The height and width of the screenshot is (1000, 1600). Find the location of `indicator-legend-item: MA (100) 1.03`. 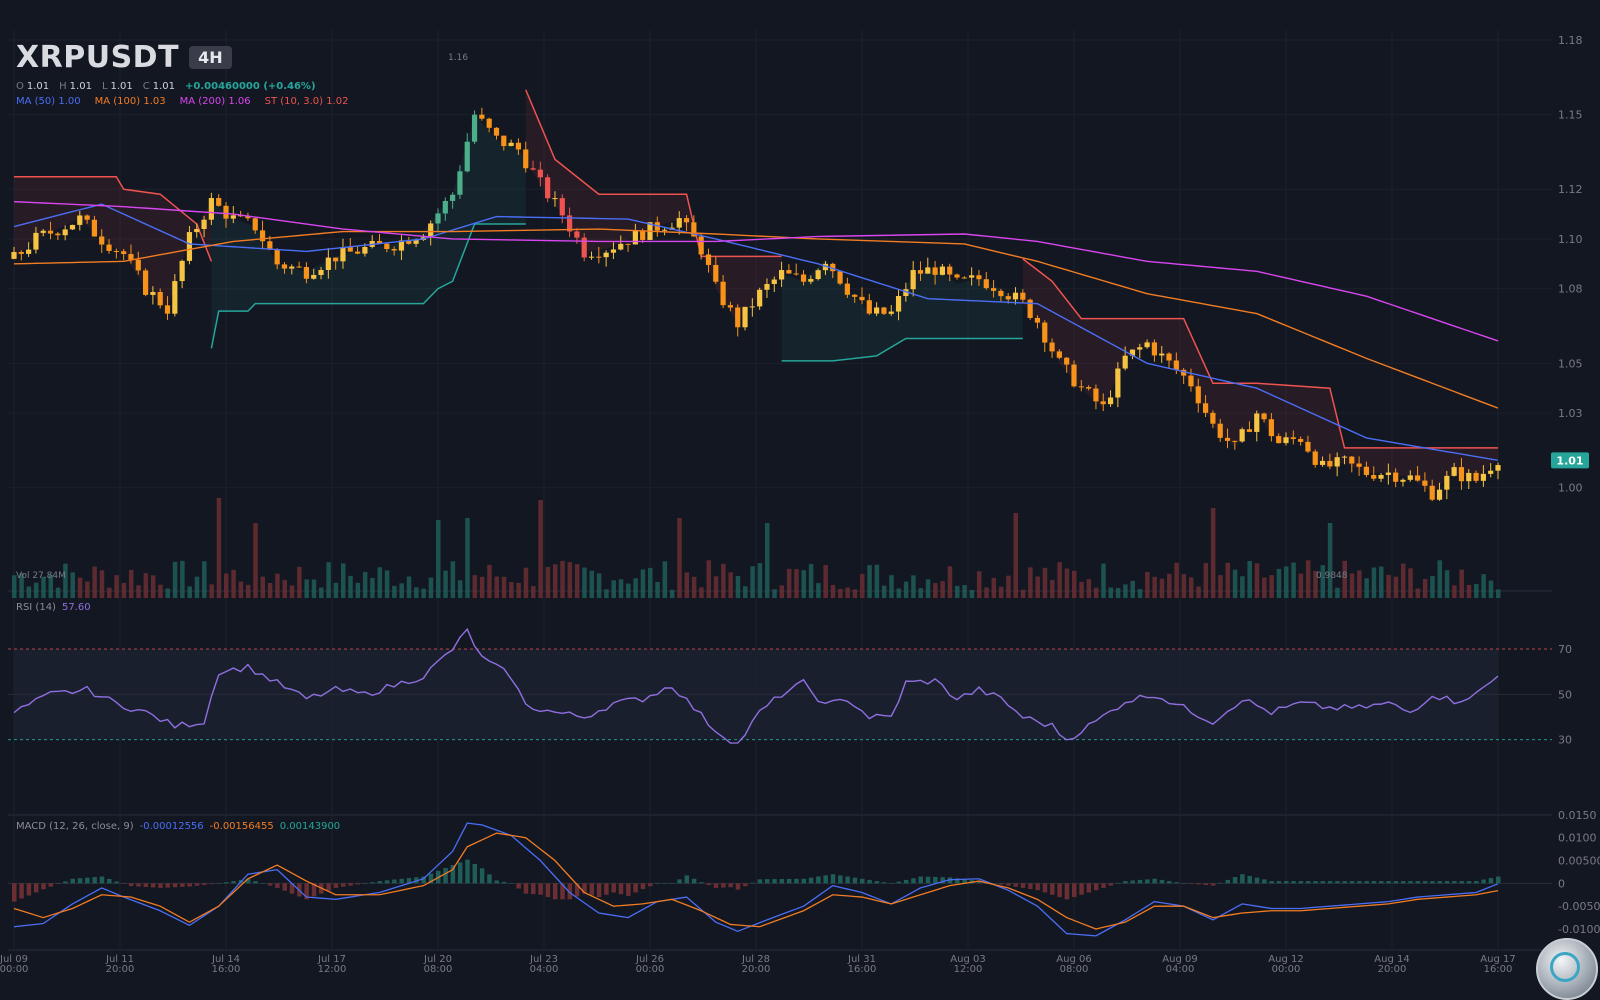

indicator-legend-item: MA (100) 1.03 is located at coordinates (130, 101).